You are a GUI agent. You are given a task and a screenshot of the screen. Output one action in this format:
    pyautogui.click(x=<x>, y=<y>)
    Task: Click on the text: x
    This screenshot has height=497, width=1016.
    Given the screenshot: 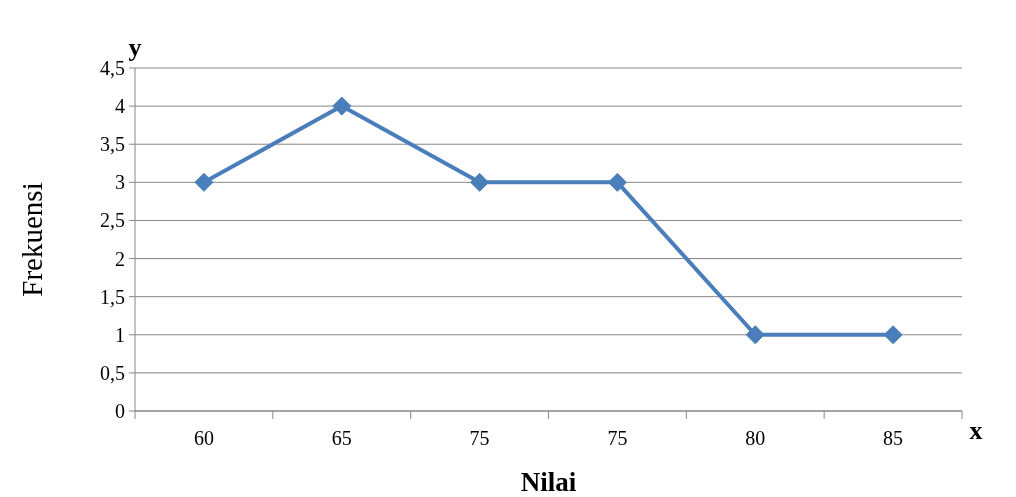 What is the action you would take?
    pyautogui.click(x=976, y=430)
    